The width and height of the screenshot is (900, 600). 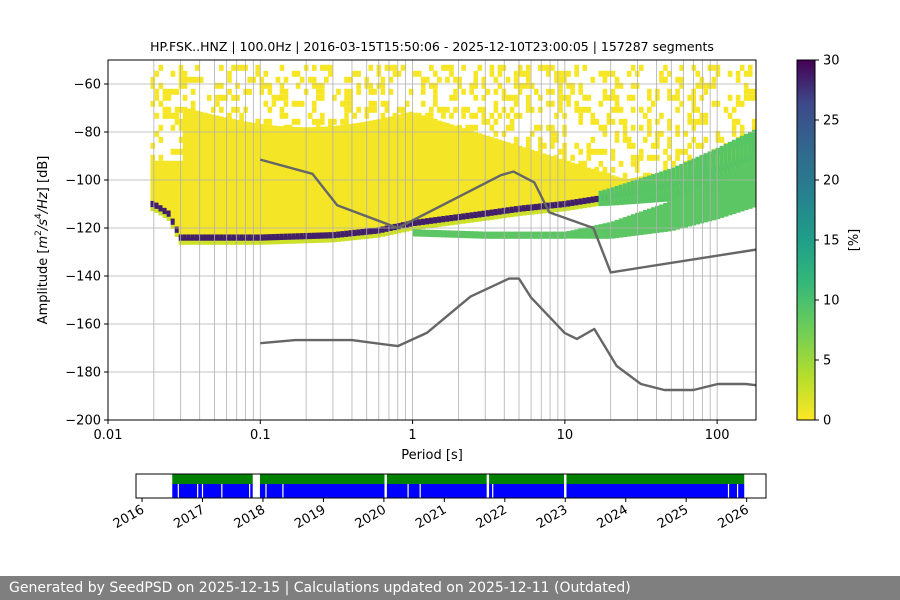 What do you see at coordinates (737, 491) in the screenshot?
I see `availability-thin-gap` at bounding box center [737, 491].